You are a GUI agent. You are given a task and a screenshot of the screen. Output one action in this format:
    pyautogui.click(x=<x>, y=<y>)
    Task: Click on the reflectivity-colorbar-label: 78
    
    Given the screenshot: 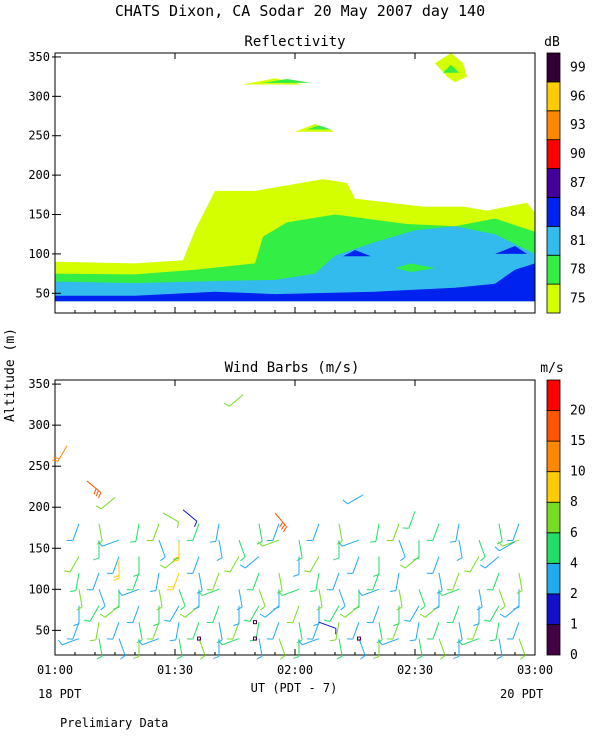 What is the action you would take?
    pyautogui.click(x=578, y=270)
    